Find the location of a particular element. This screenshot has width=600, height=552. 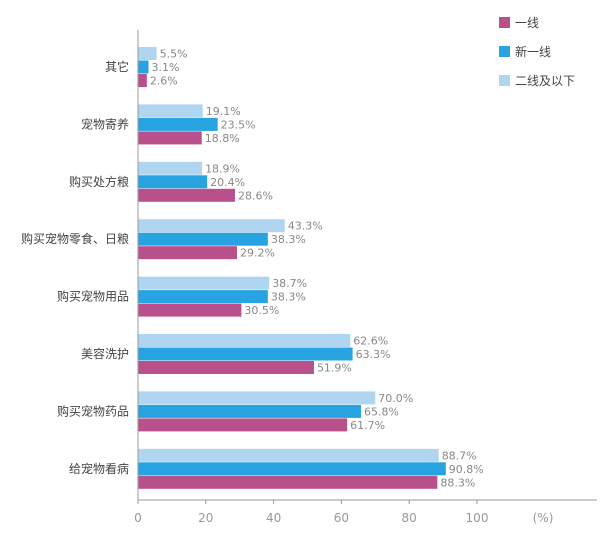

x-ticks: 0 20 40 60 80 100 is located at coordinates (311, 512).